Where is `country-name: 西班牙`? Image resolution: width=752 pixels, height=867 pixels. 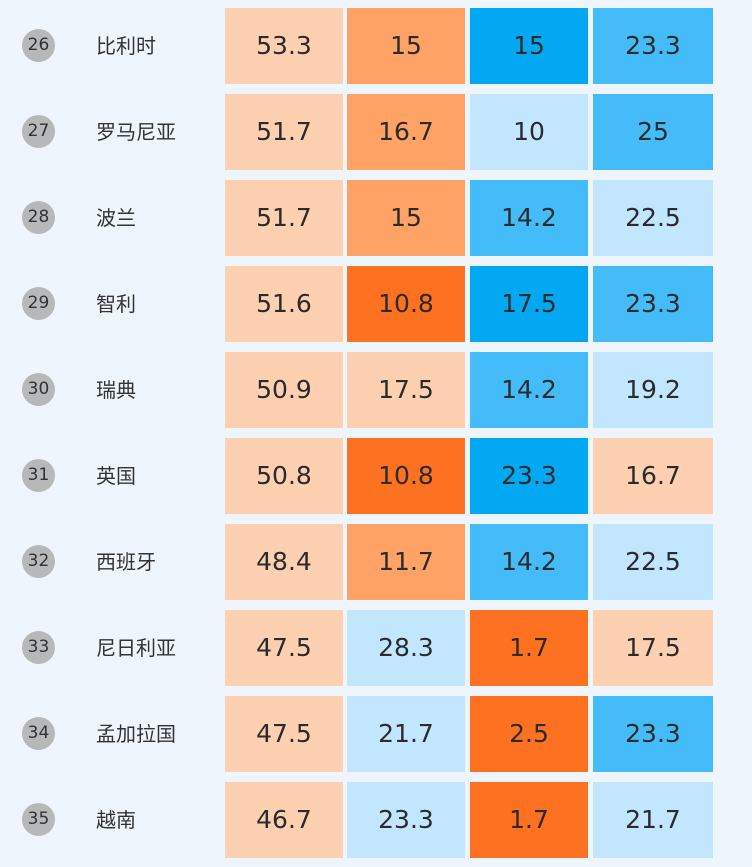
country-name: 西班牙 is located at coordinates (126, 562).